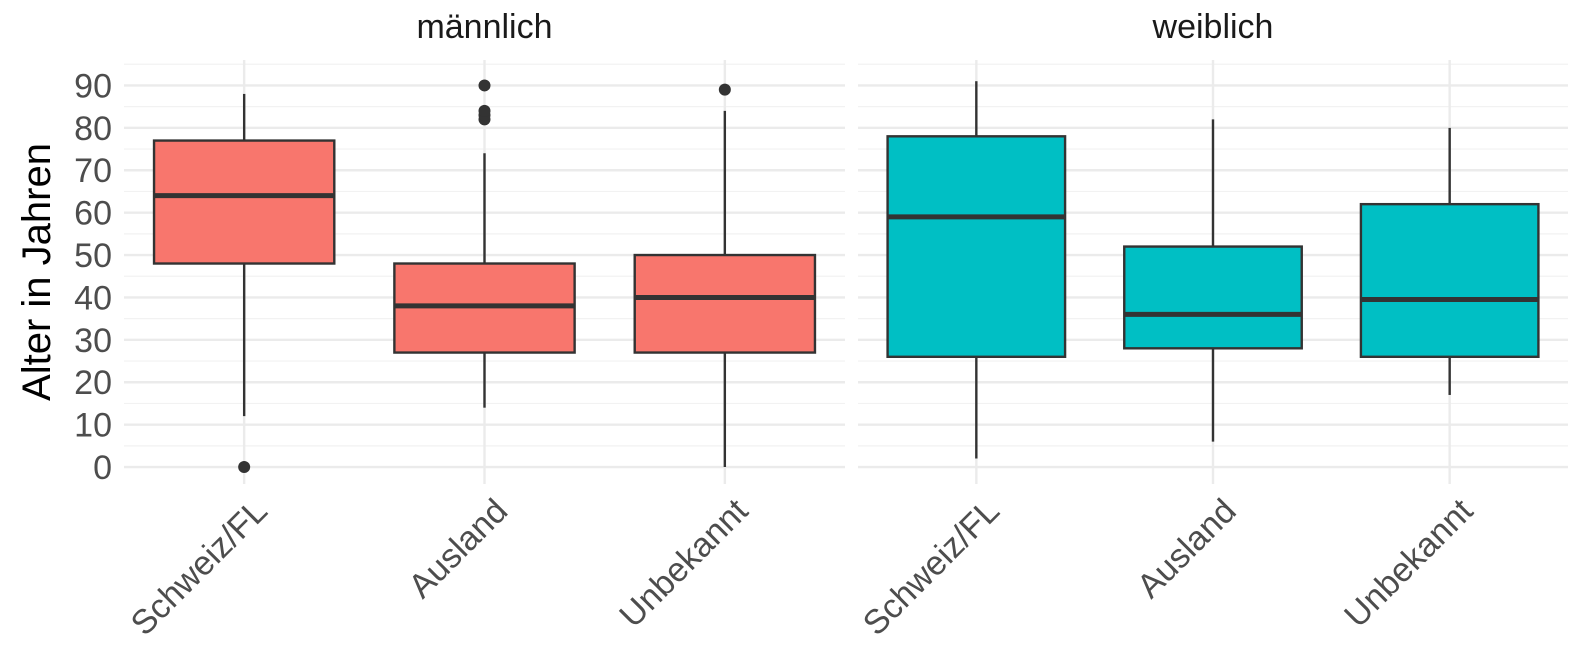  I want to click on y-tick-label: 10, so click(93, 426).